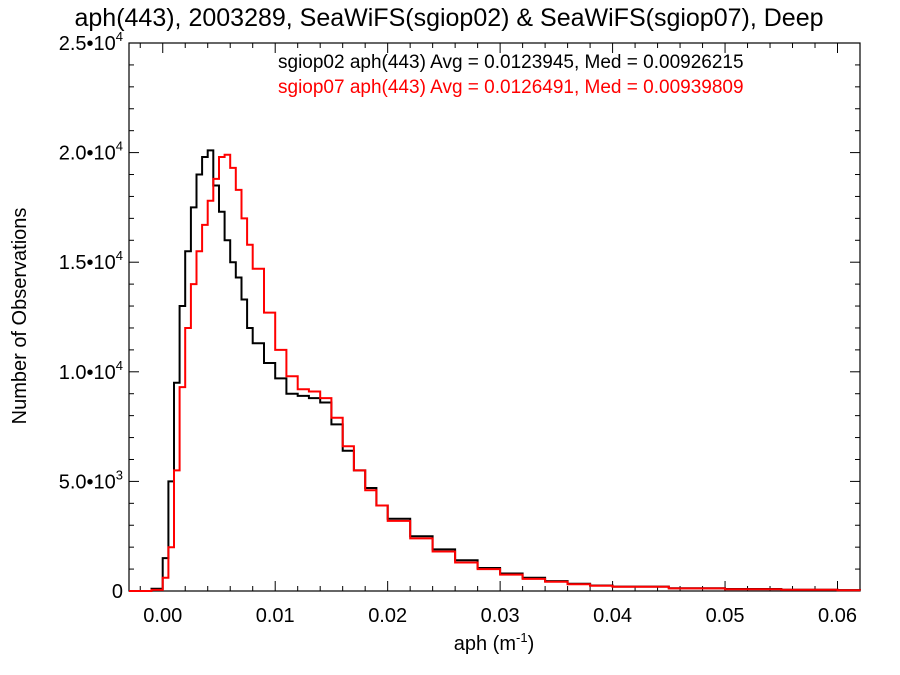  Describe the element at coordinates (117, 592) in the screenshot. I see `y-tick-label: 0` at that location.